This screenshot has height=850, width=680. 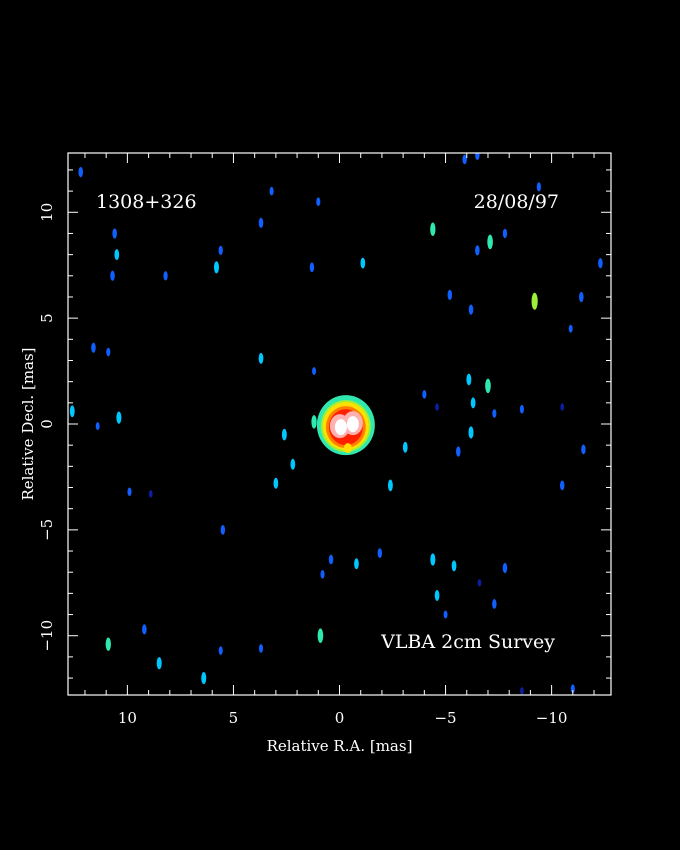 I want to click on y-tick-label: −10, so click(x=47, y=636).